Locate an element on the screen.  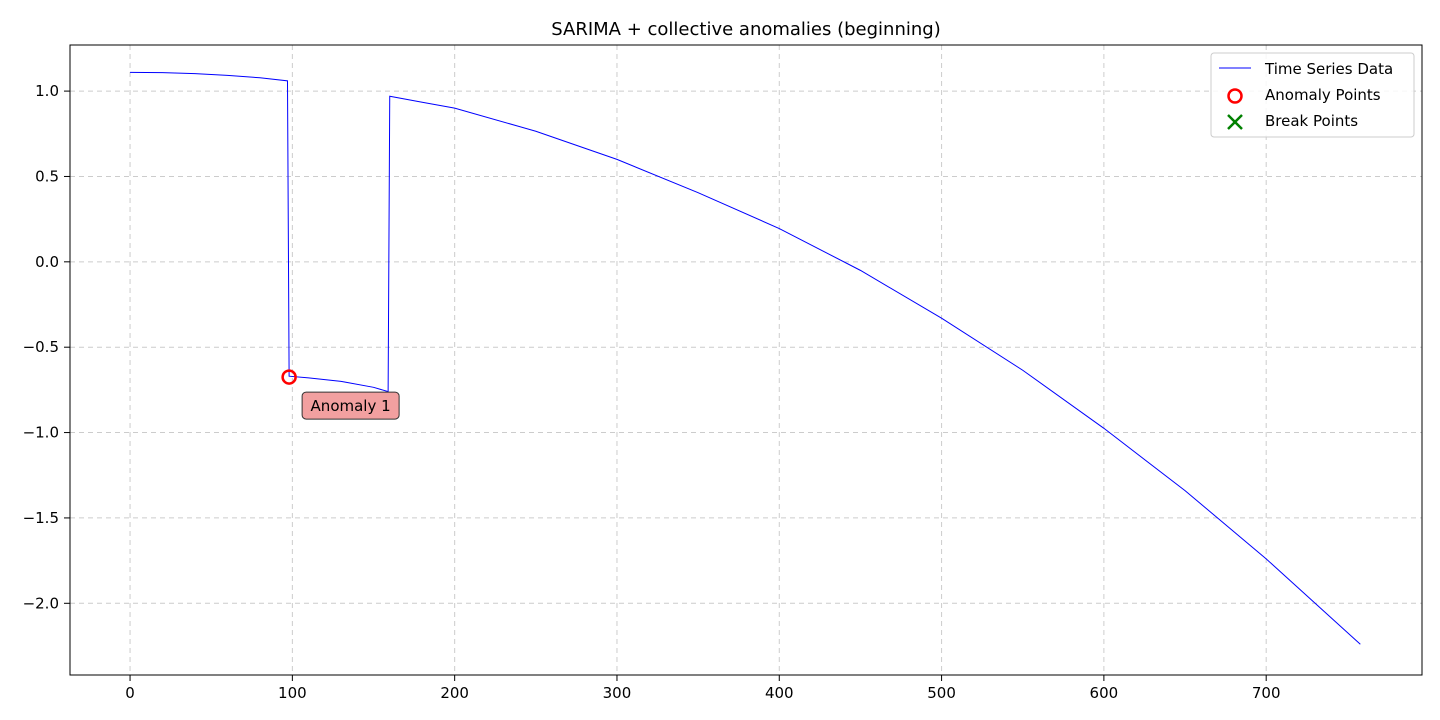
legend-circle-icon is located at coordinates (1235, 96).